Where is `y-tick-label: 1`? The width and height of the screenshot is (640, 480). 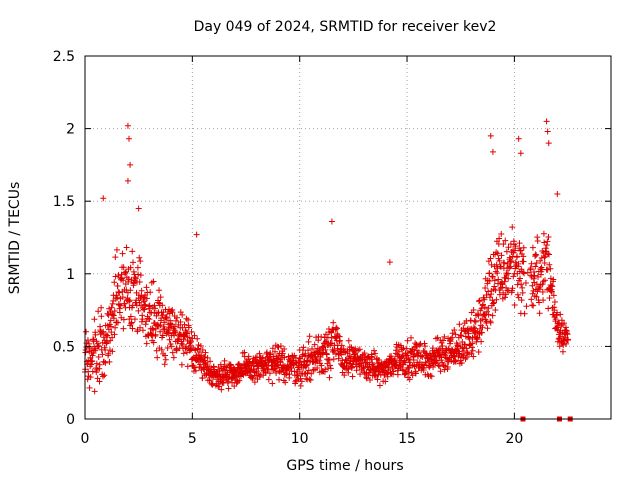
y-tick-label: 1 is located at coordinates (70, 275).